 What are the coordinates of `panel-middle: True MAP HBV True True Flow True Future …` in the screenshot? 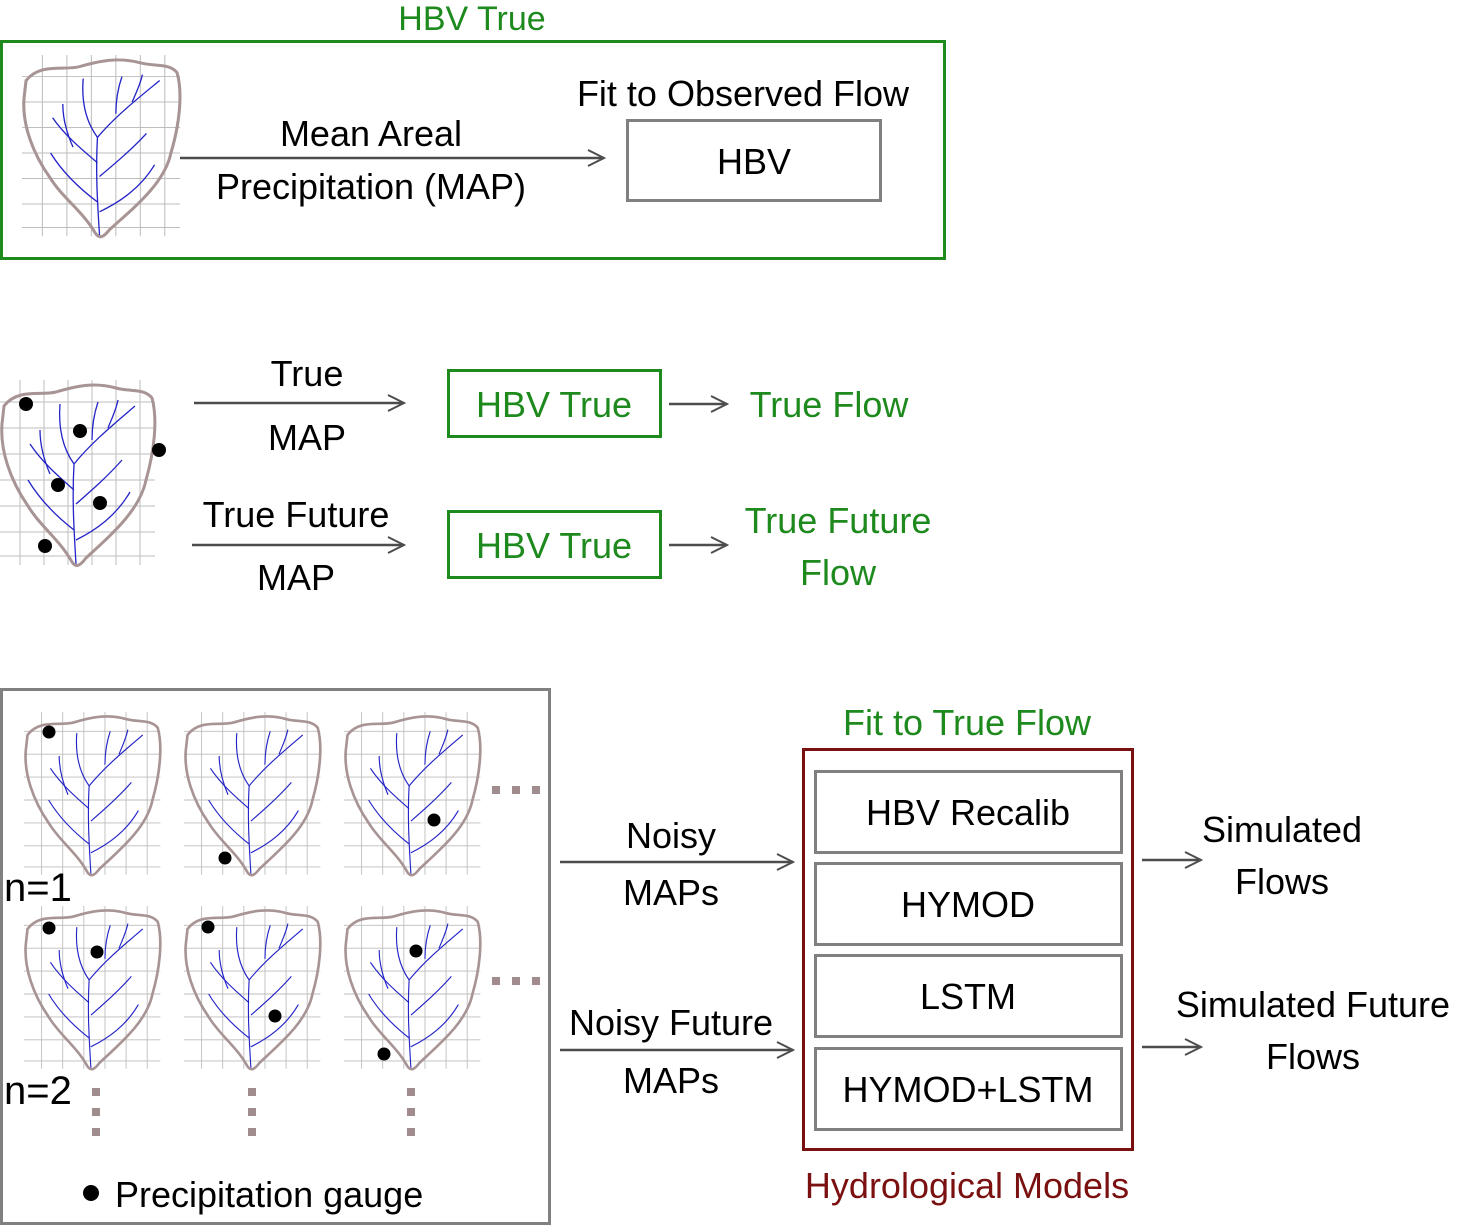 It's located at (465, 475).